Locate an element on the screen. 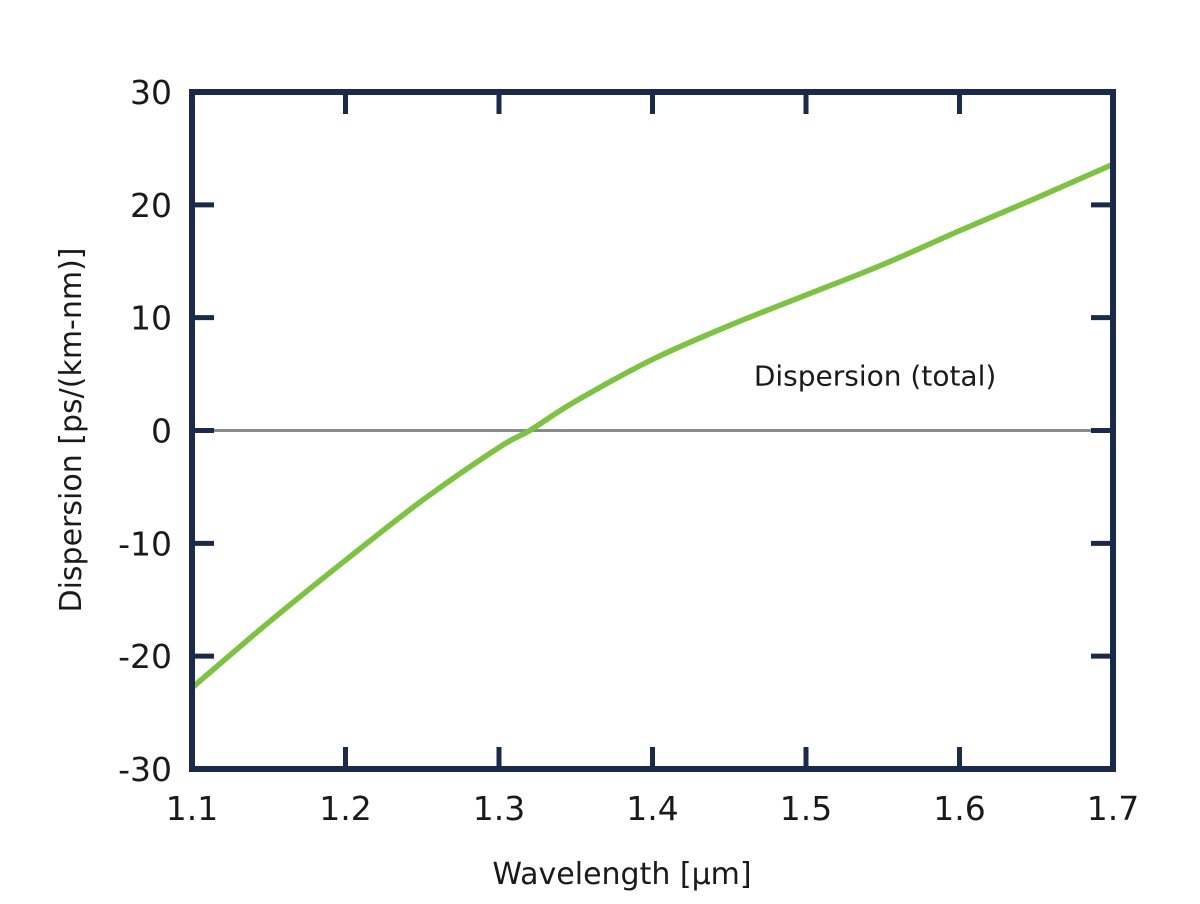 The image size is (1200, 904). y-axis-title: Dispersion [ps/(km-nm)] is located at coordinates (71, 429).